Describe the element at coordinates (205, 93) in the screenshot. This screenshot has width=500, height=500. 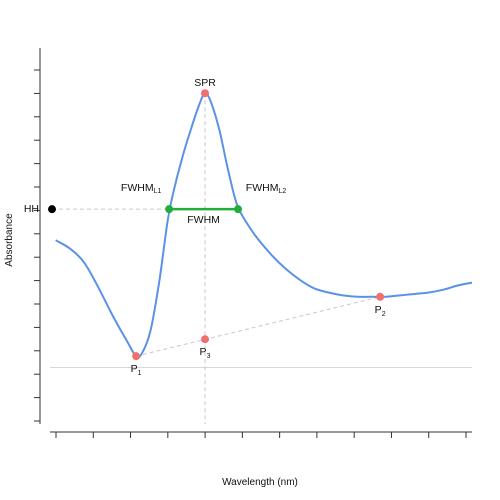
I see `spr-point` at that location.